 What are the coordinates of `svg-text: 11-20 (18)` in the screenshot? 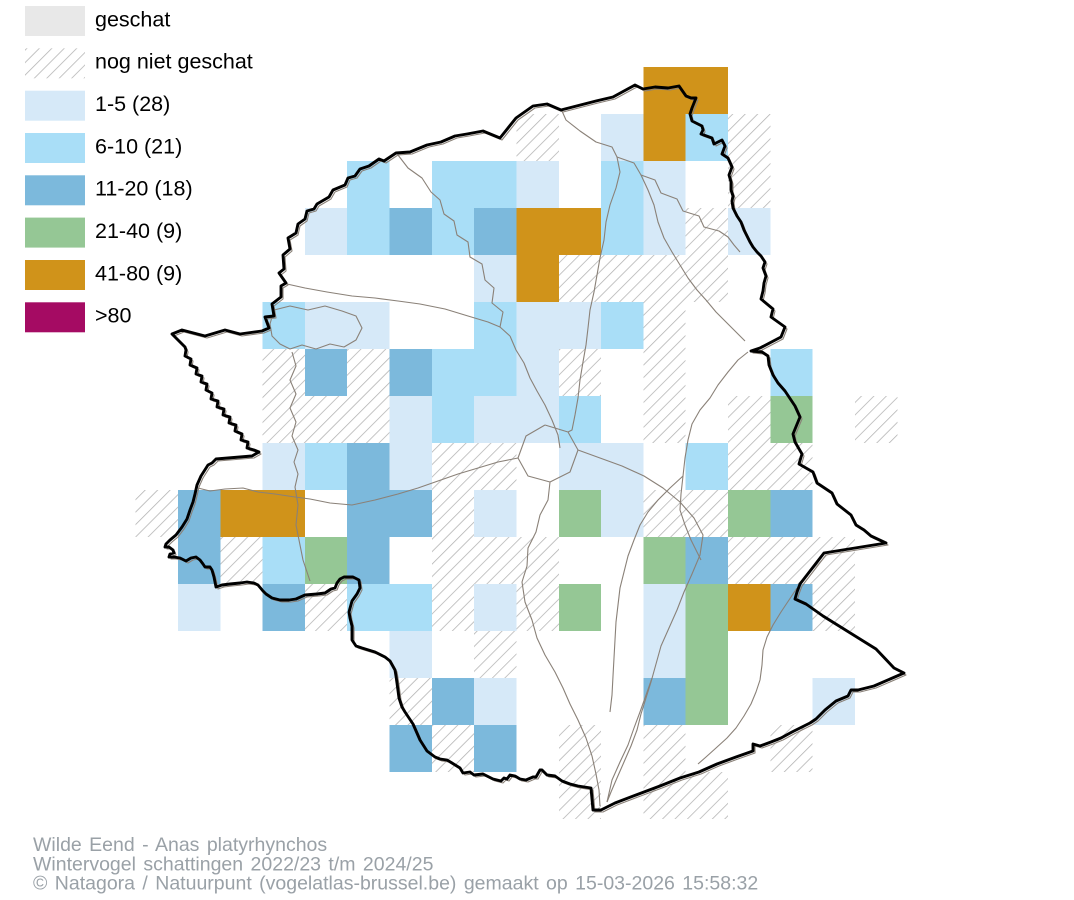 It's located at (144, 189).